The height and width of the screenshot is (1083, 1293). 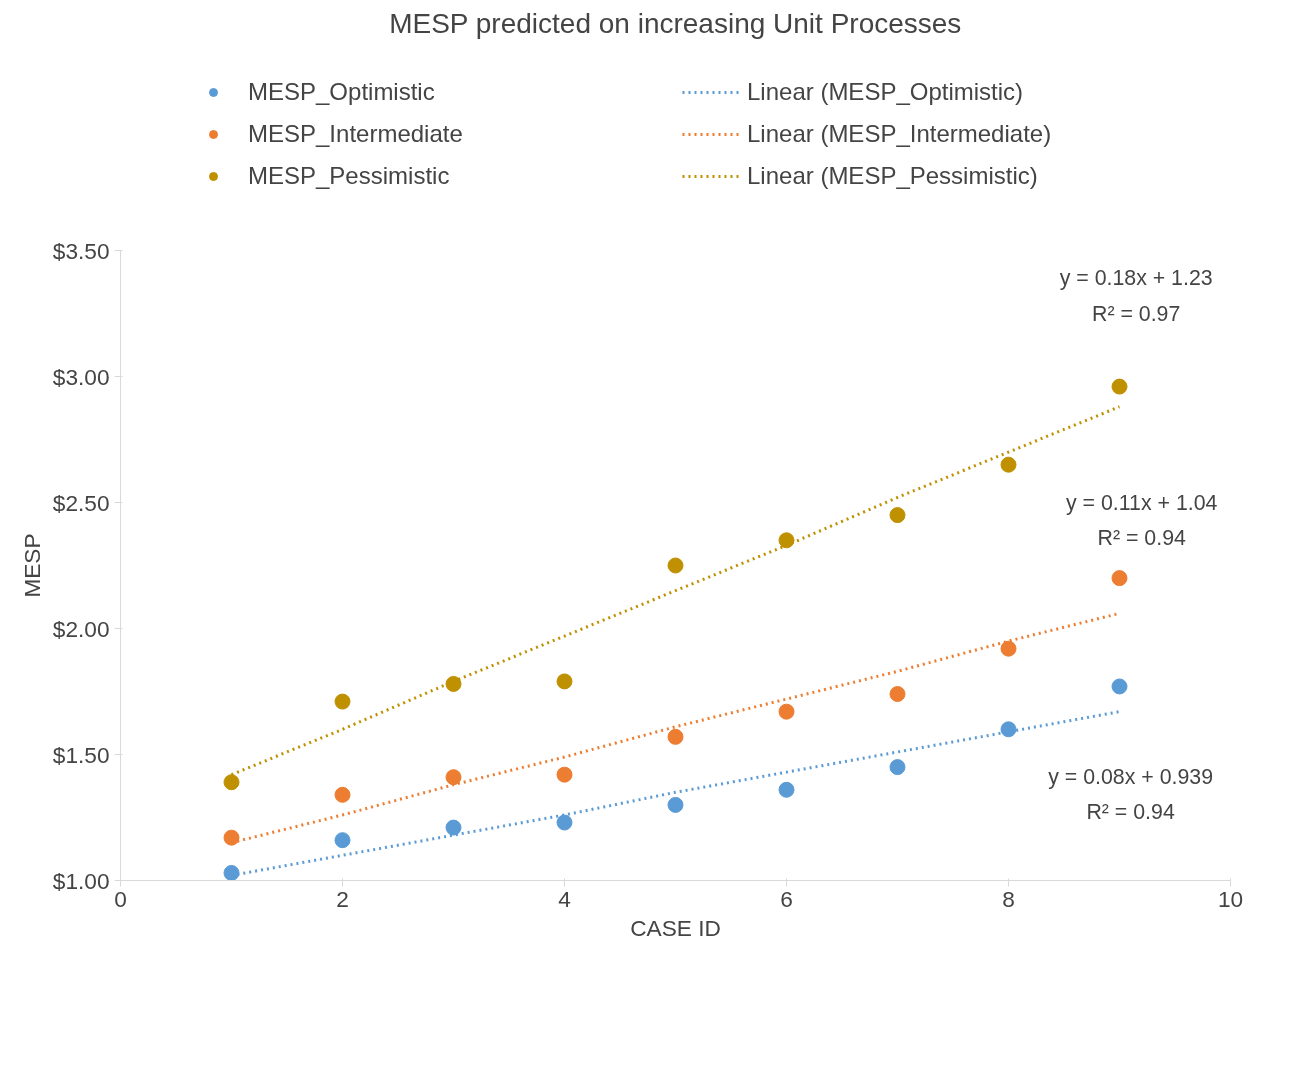 I want to click on x-tick-label: 8, so click(x=1008, y=898).